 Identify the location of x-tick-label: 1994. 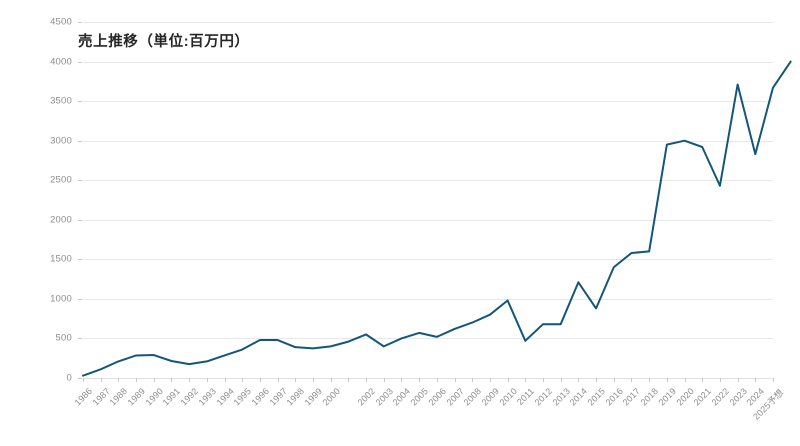
(225, 397).